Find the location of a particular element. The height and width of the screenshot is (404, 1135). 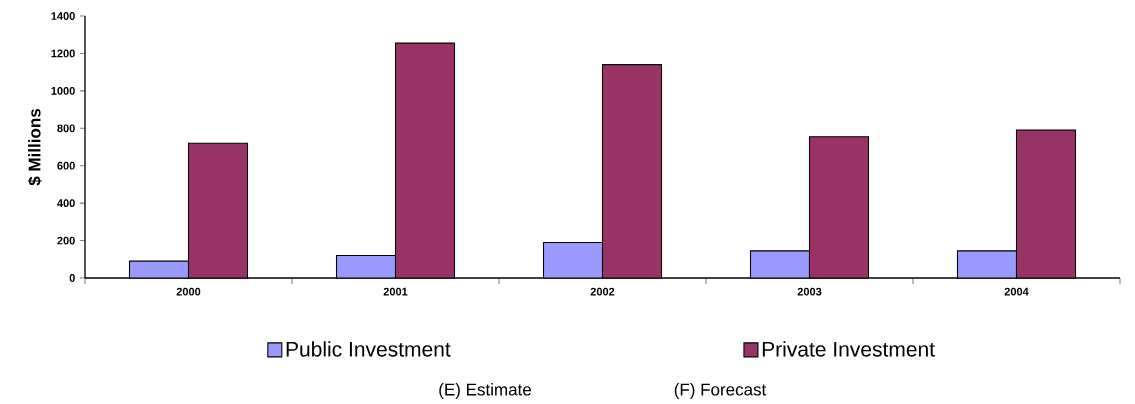

y-tick-label: 200 is located at coordinates (66, 240).